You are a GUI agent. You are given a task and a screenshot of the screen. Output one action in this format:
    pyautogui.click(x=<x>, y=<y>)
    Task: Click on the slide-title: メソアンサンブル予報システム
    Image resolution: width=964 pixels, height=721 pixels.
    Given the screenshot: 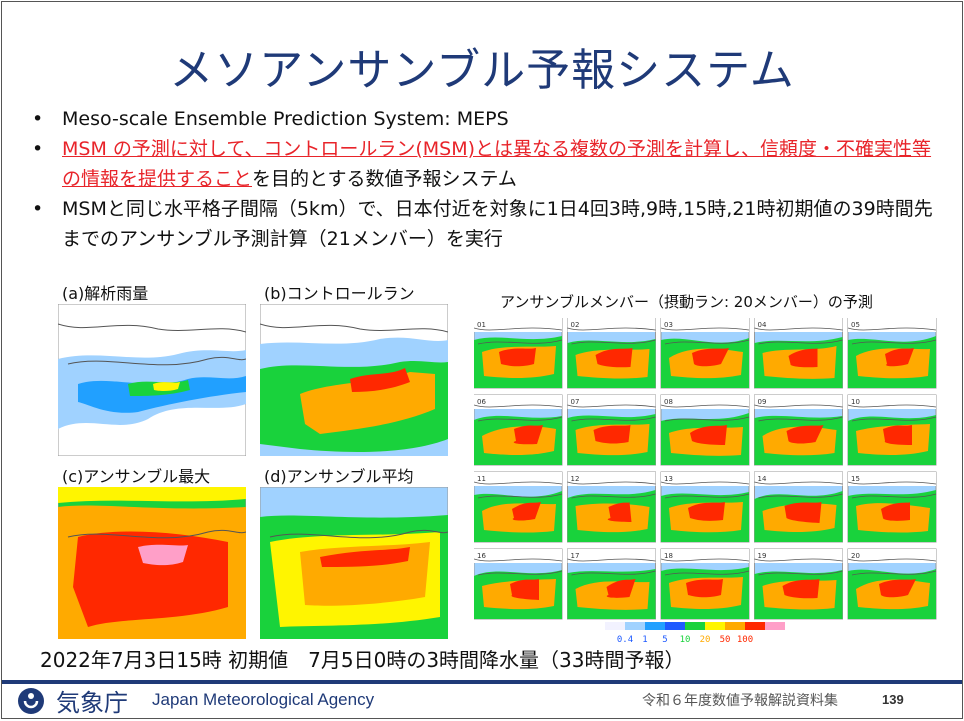 What is the action you would take?
    pyautogui.click(x=482, y=70)
    